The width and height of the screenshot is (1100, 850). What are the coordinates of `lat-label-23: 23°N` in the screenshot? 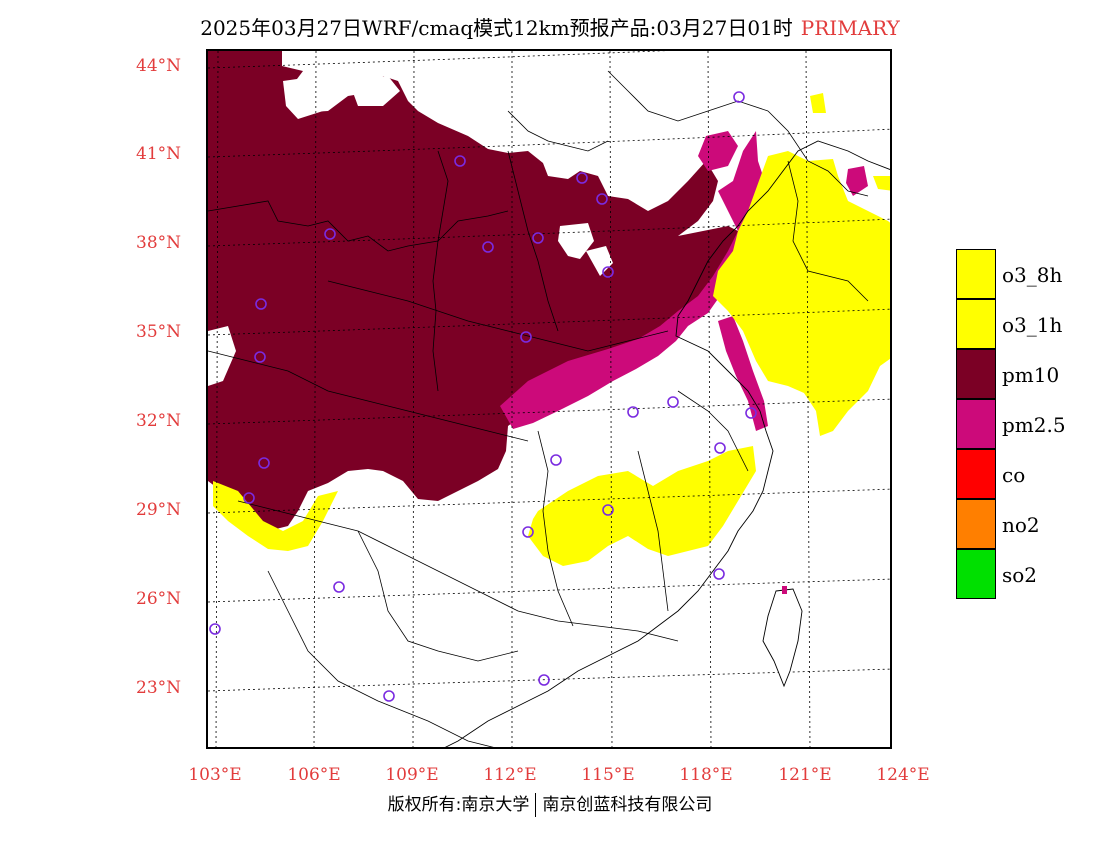 It's located at (159, 688).